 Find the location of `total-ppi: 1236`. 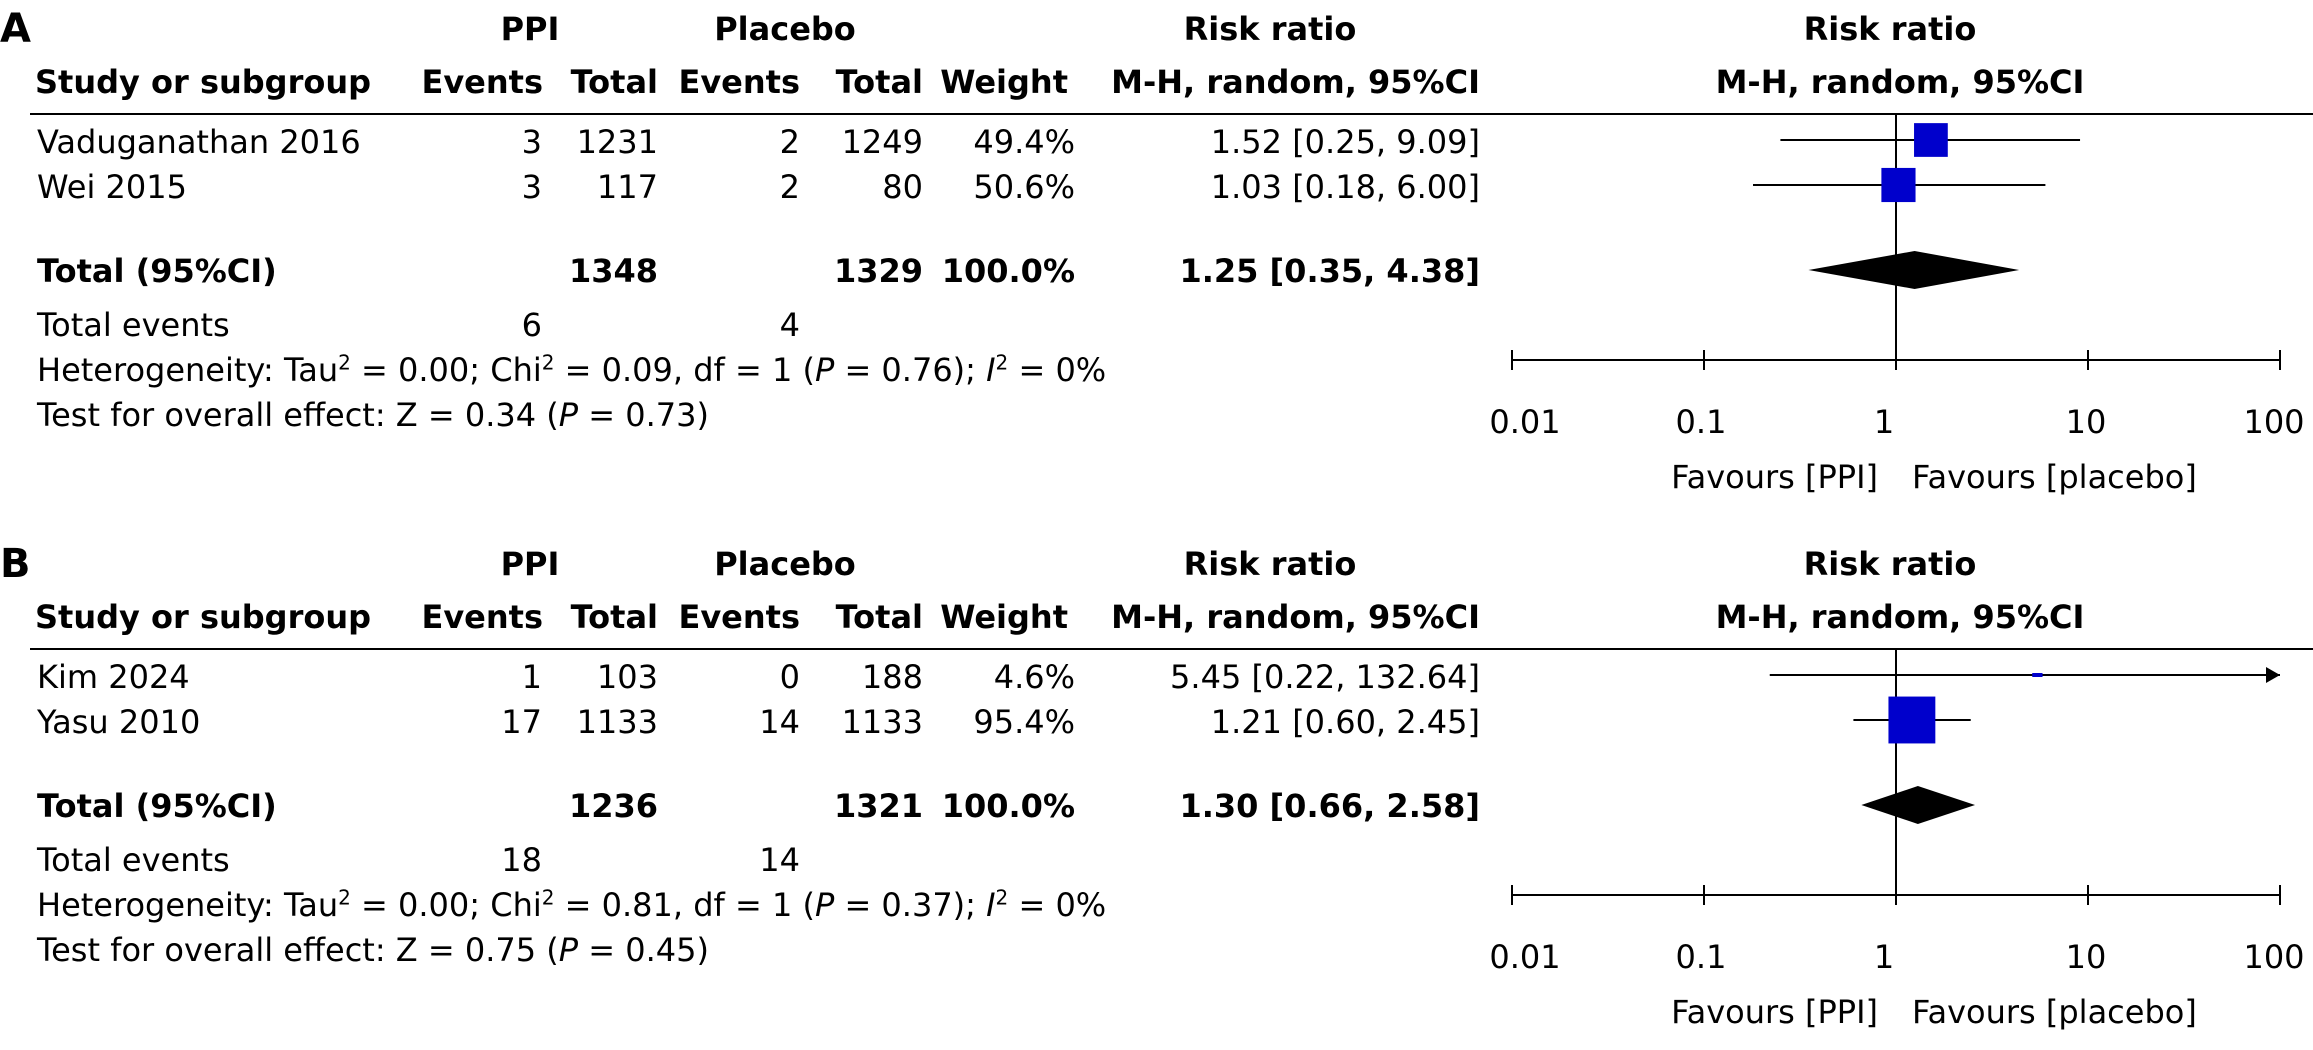

total-ppi: 1236 is located at coordinates (613, 806).